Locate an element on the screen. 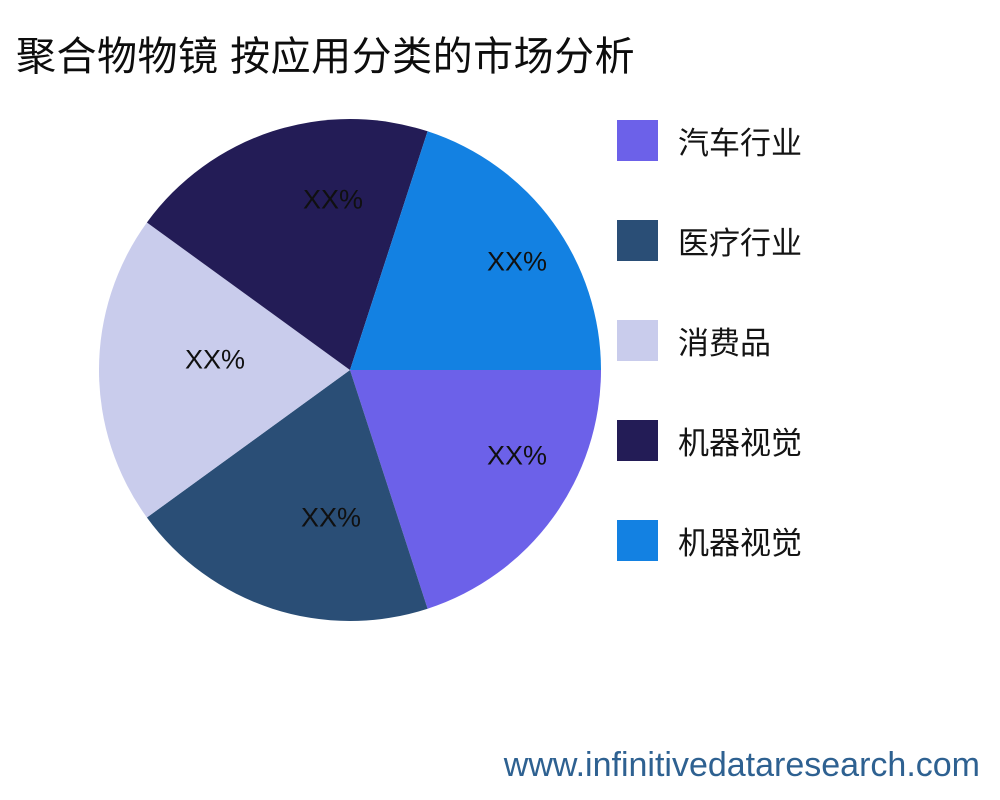 This screenshot has height=800, width=1000. legend-item: 汽车行业 is located at coordinates (709, 140).